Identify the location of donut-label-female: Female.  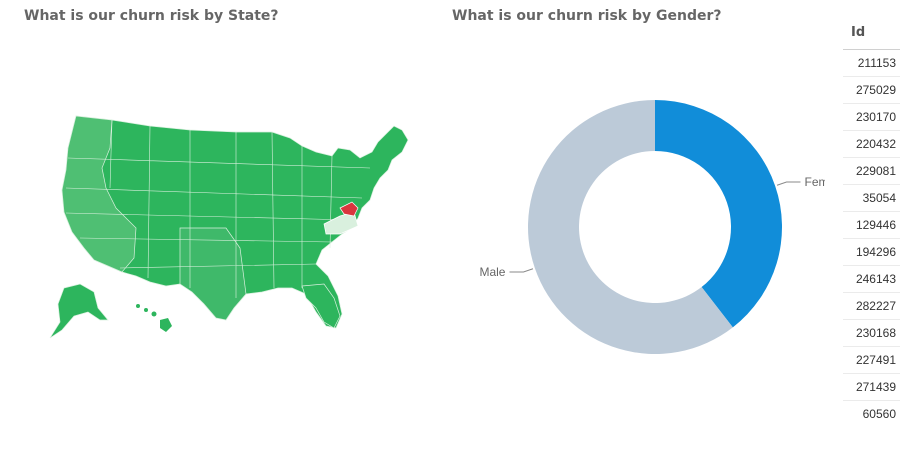
(815, 182).